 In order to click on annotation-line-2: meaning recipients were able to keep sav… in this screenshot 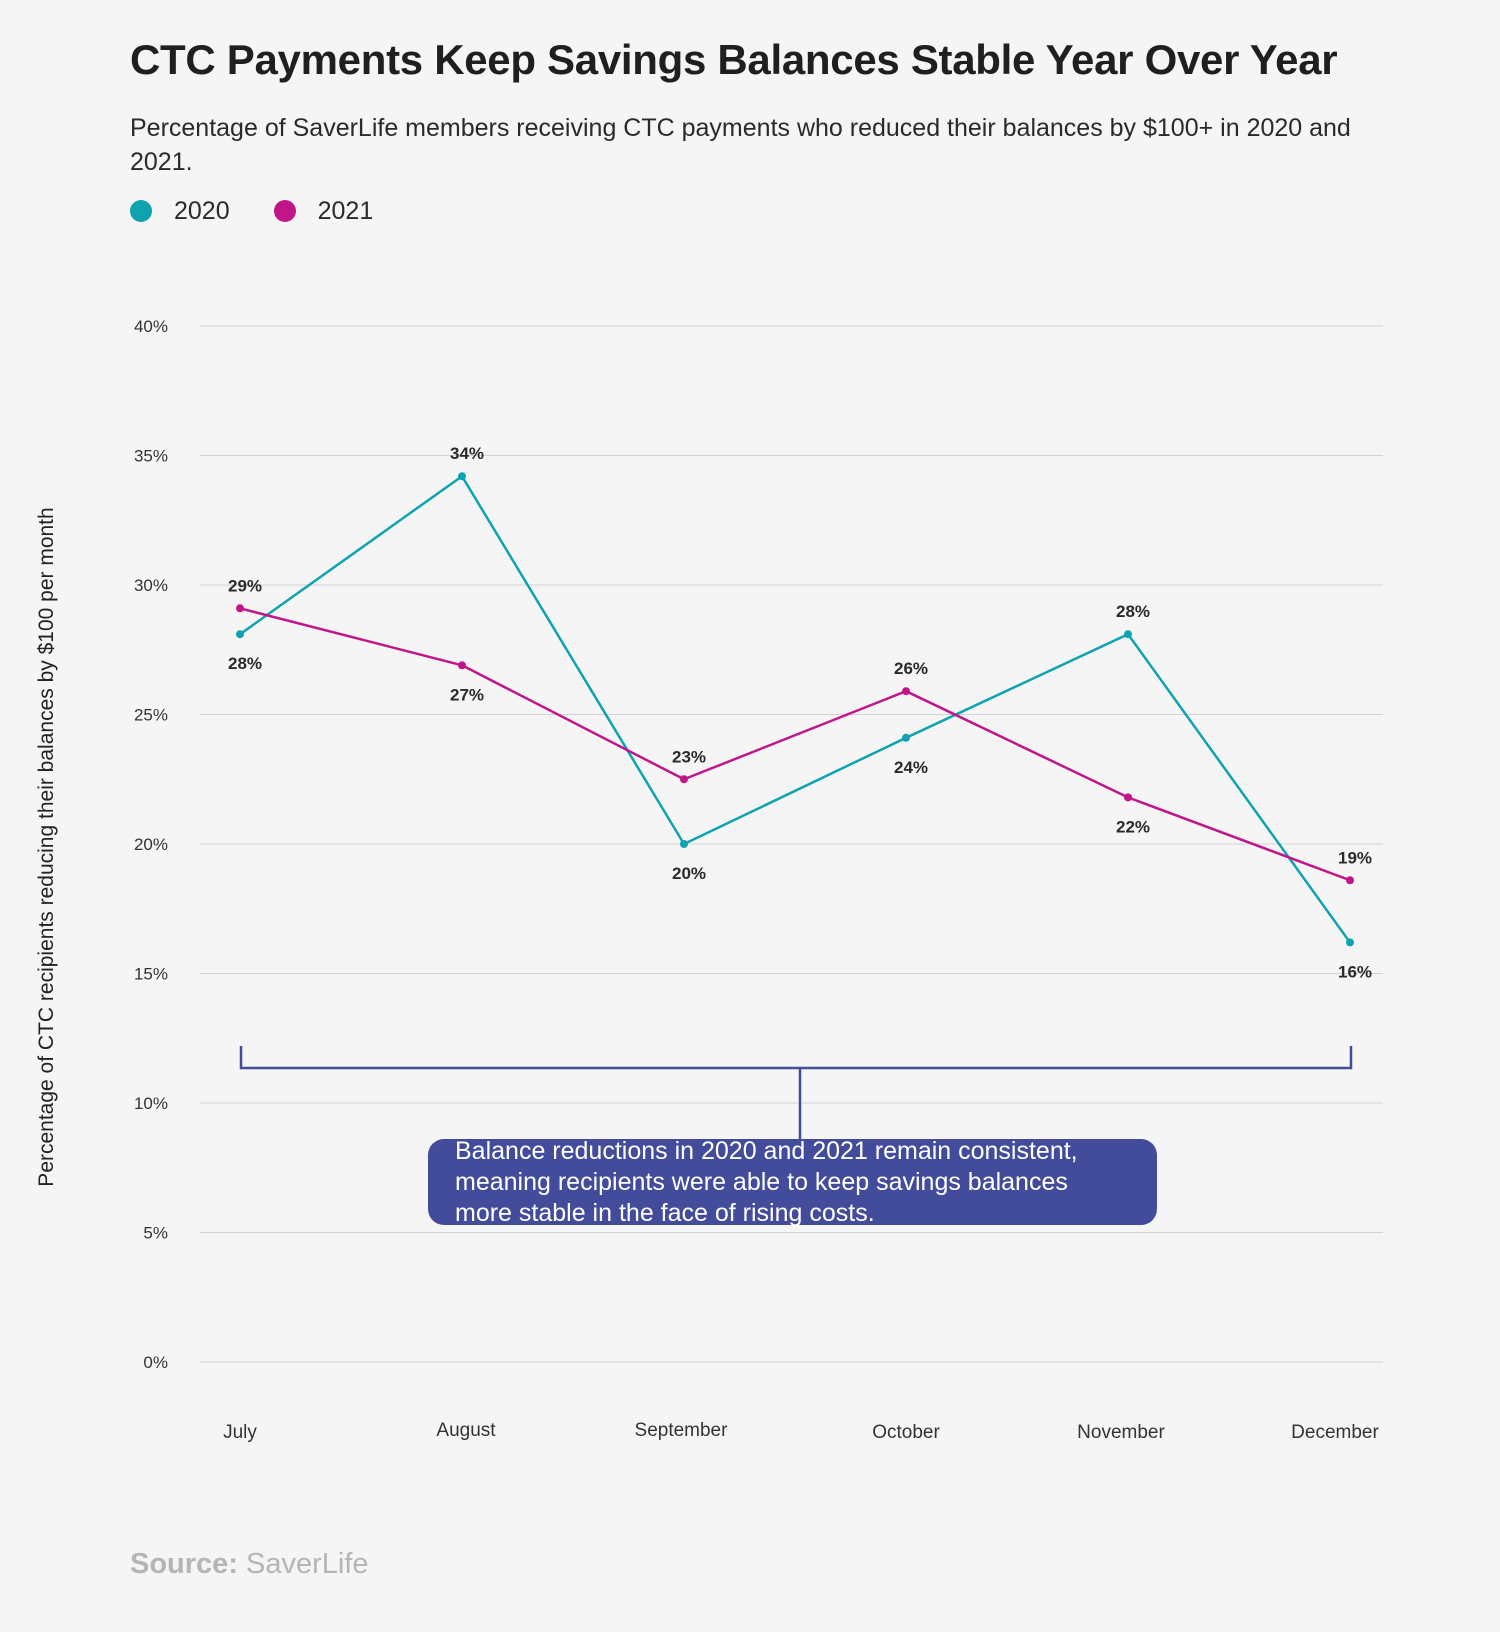, I will do `click(761, 1181)`.